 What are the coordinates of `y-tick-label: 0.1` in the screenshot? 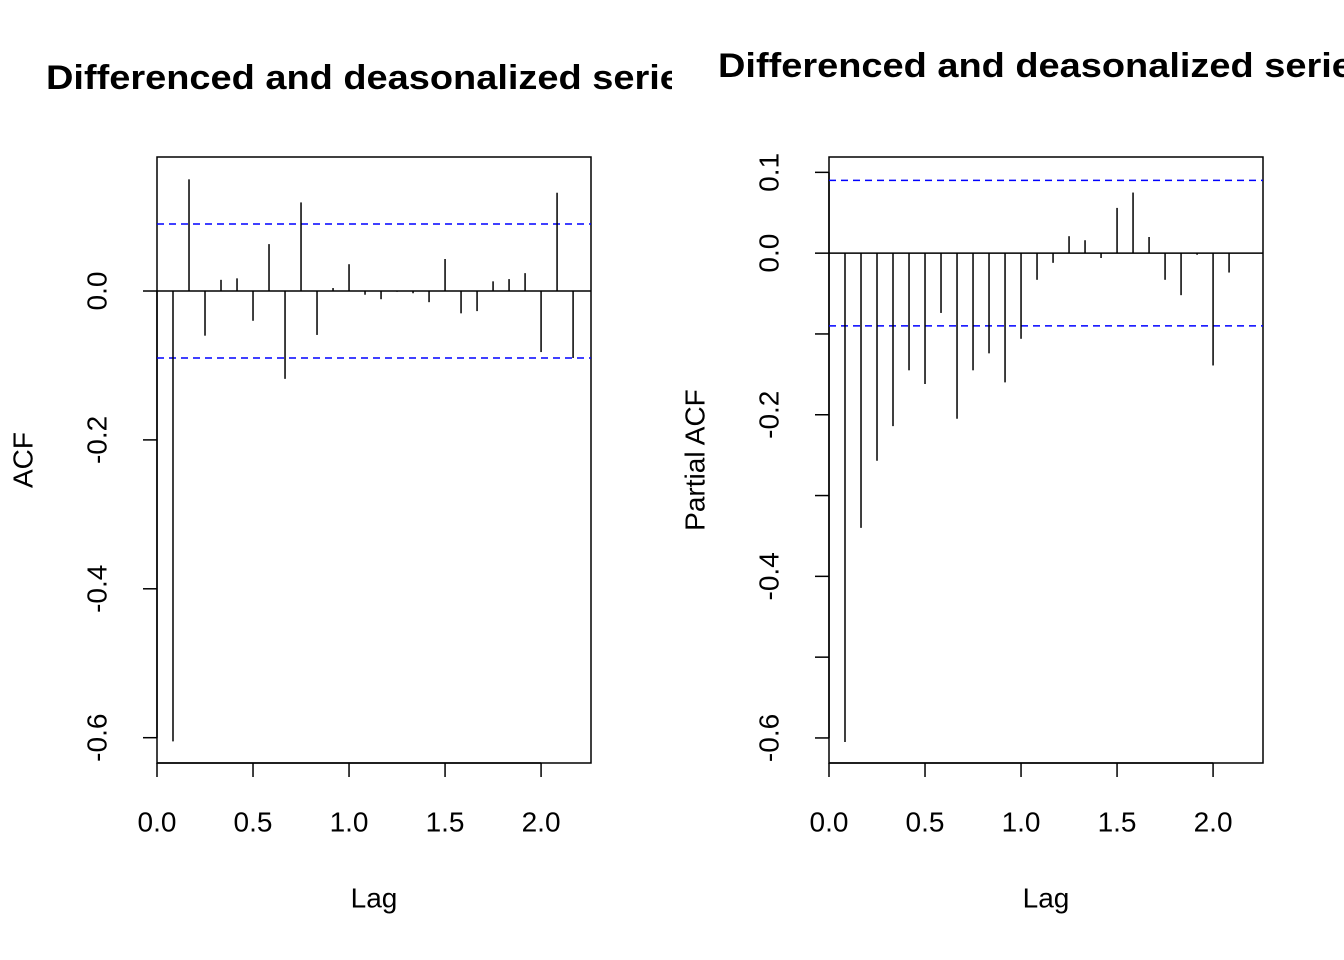 It's located at (768, 172).